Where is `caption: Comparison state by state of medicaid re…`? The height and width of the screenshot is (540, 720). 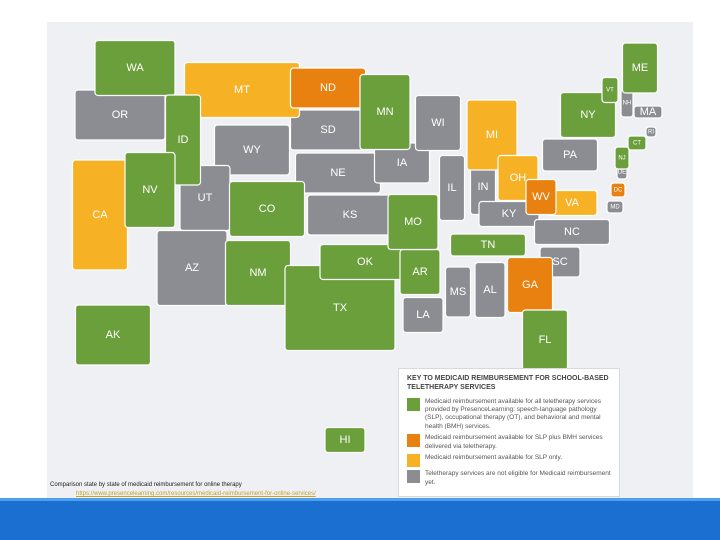 caption: Comparison state by state of medicaid re… is located at coordinates (146, 485).